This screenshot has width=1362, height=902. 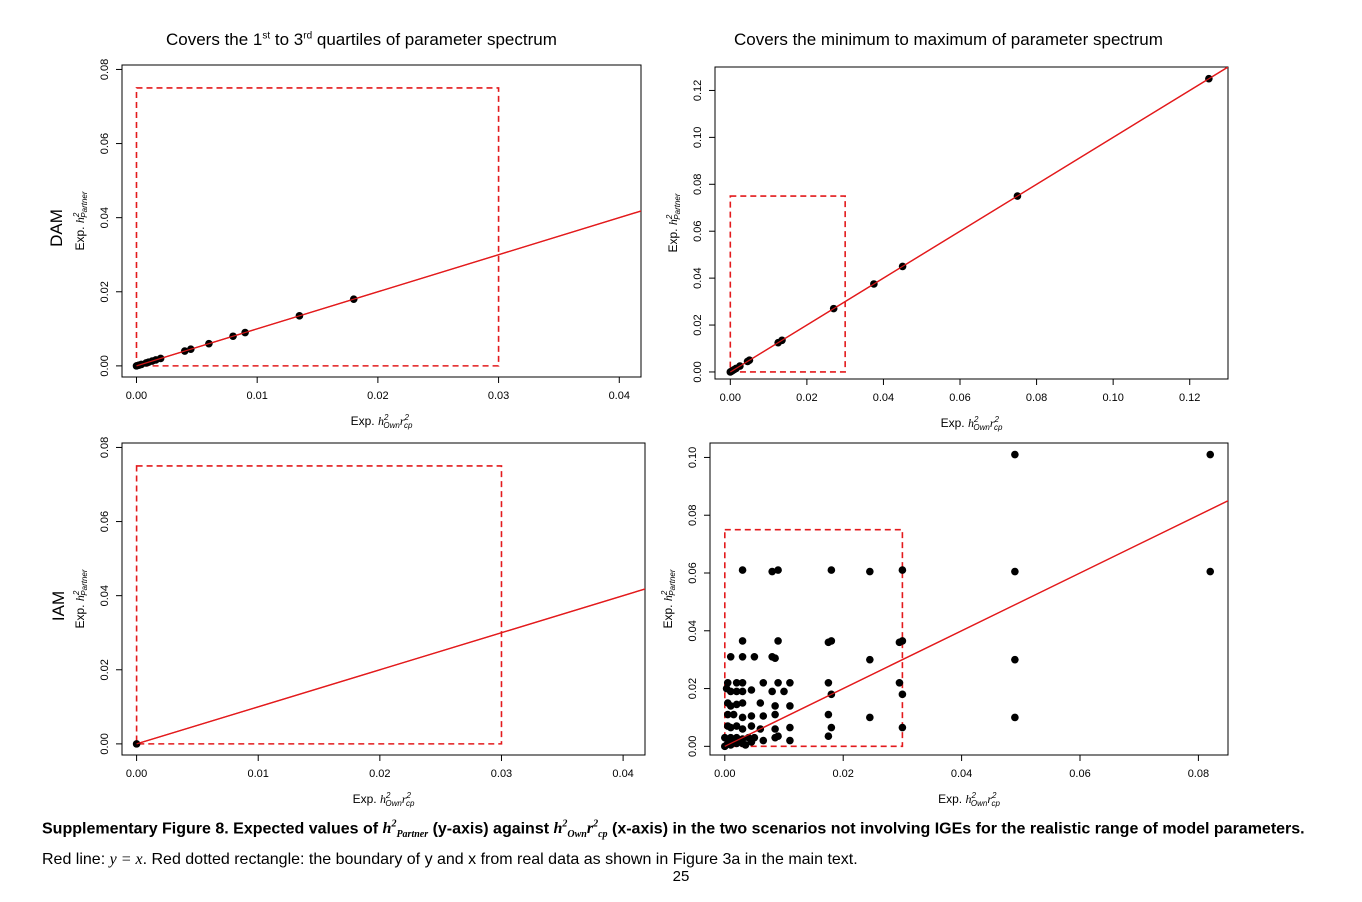 What do you see at coordinates (1189, 398) in the screenshot?
I see `x-tick-label: 0.12` at bounding box center [1189, 398].